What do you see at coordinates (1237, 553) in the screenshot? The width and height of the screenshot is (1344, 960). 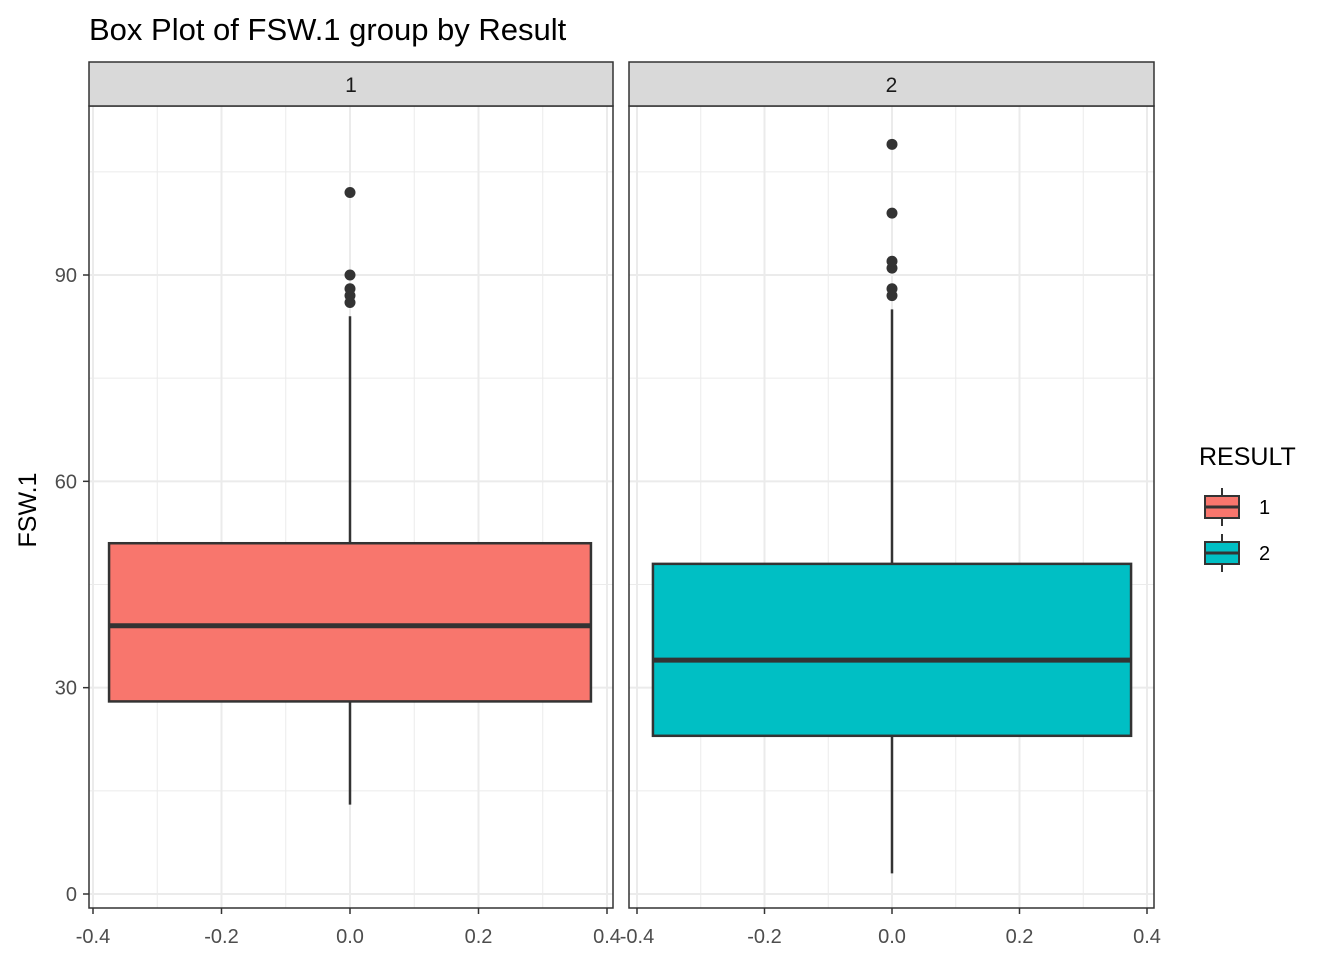 I see `legend-item-2: 2` at bounding box center [1237, 553].